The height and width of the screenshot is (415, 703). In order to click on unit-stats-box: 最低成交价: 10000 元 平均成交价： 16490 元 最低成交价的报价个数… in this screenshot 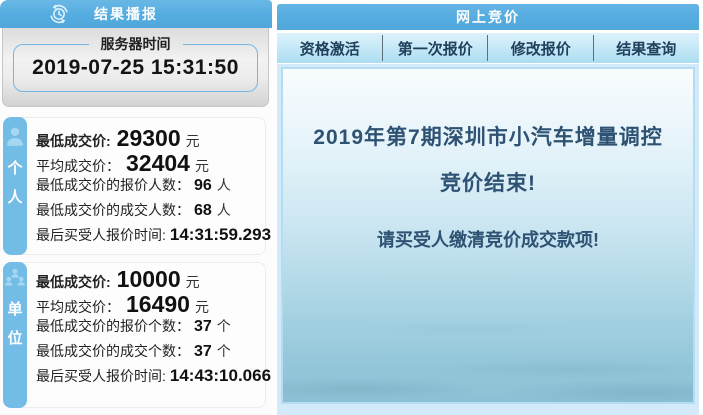, I will do `click(142, 335)`.